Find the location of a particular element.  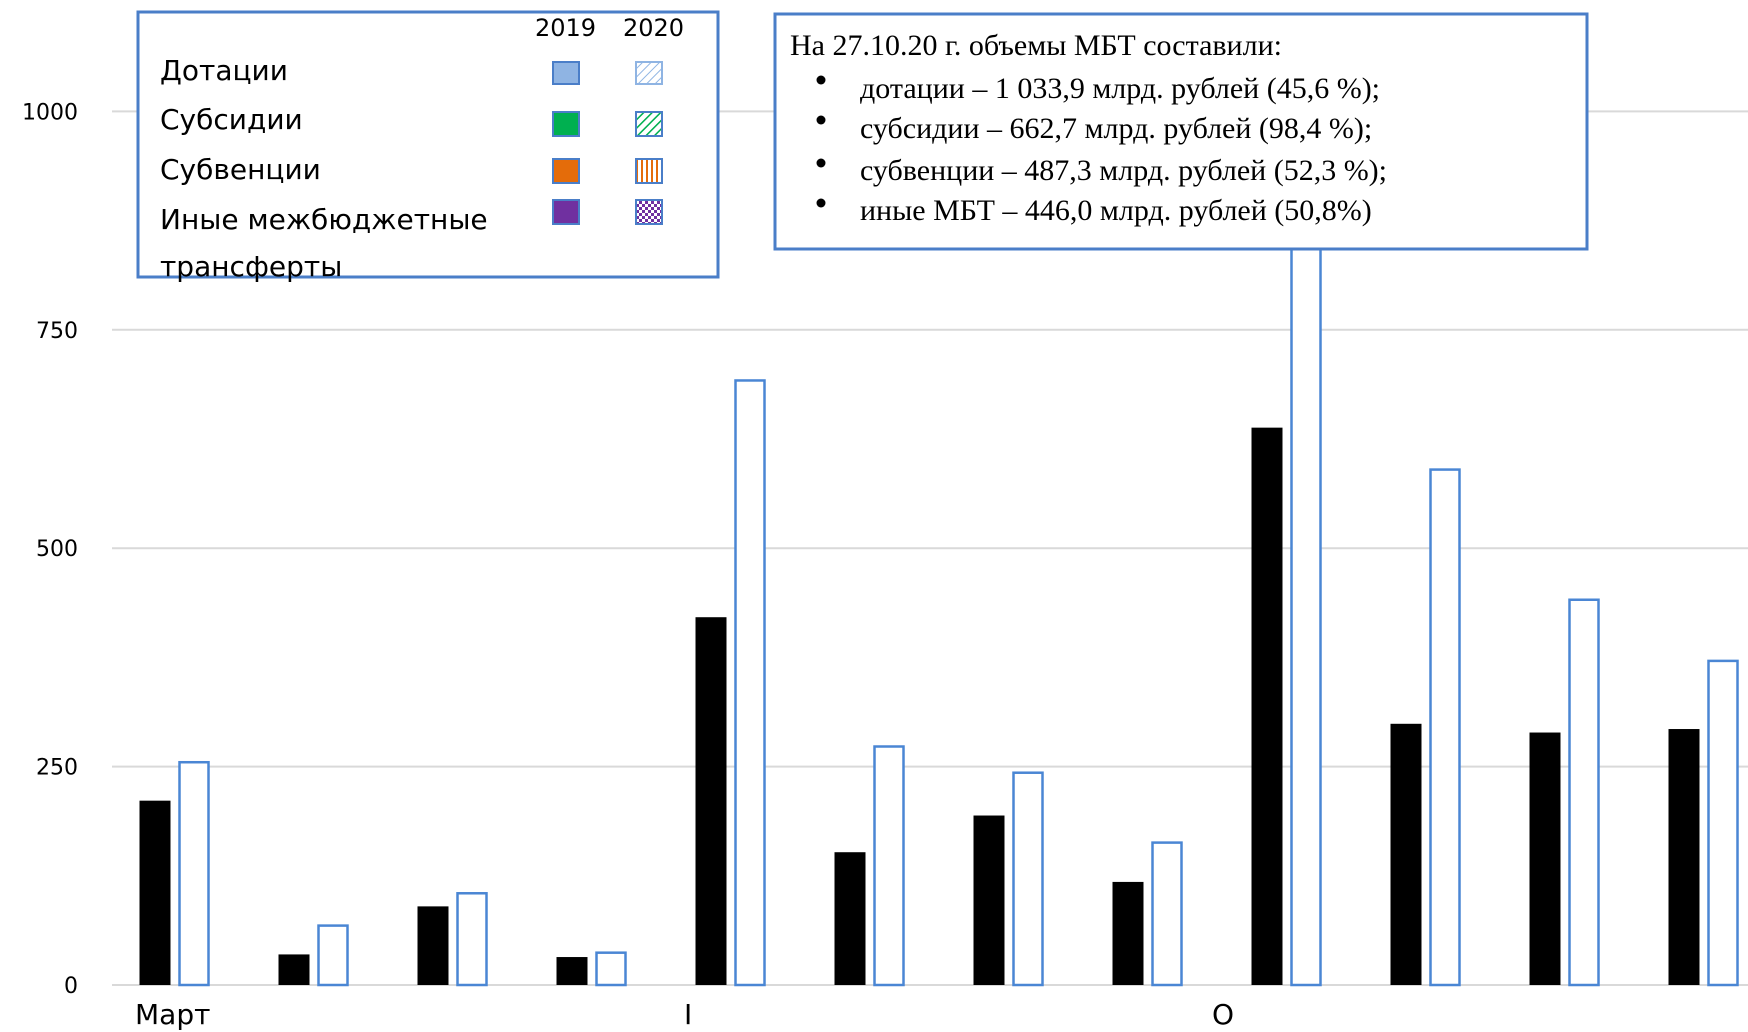

note-bullet: дотации – 1 033,9 млрд. рублей (45,6 %); is located at coordinates (1120, 88).